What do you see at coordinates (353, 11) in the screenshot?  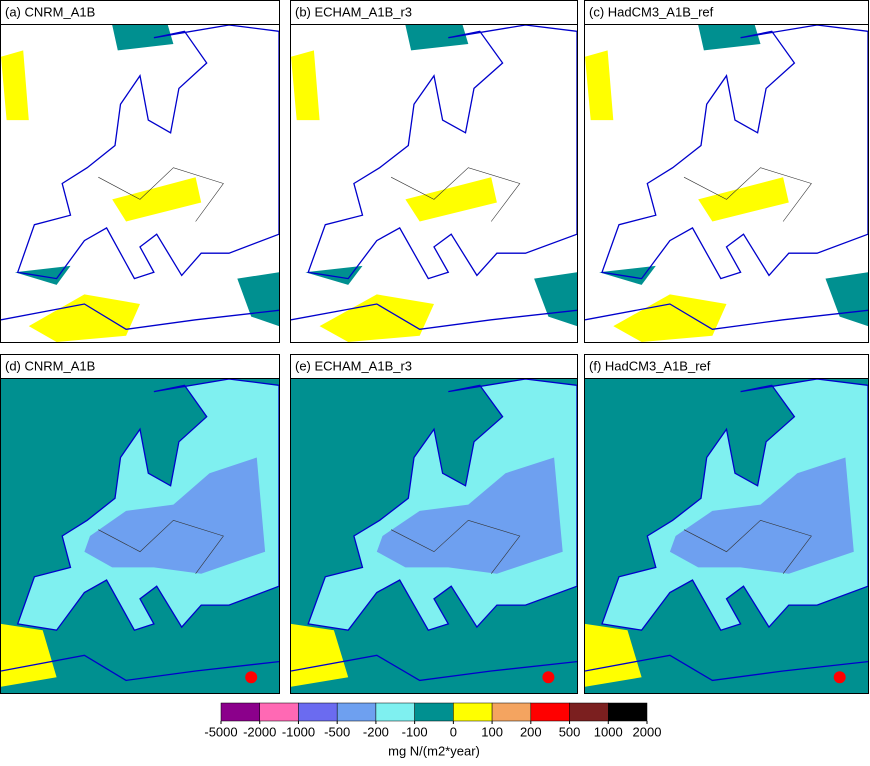 I see `panel-title: (b) ECHAM_A1B_r3` at bounding box center [353, 11].